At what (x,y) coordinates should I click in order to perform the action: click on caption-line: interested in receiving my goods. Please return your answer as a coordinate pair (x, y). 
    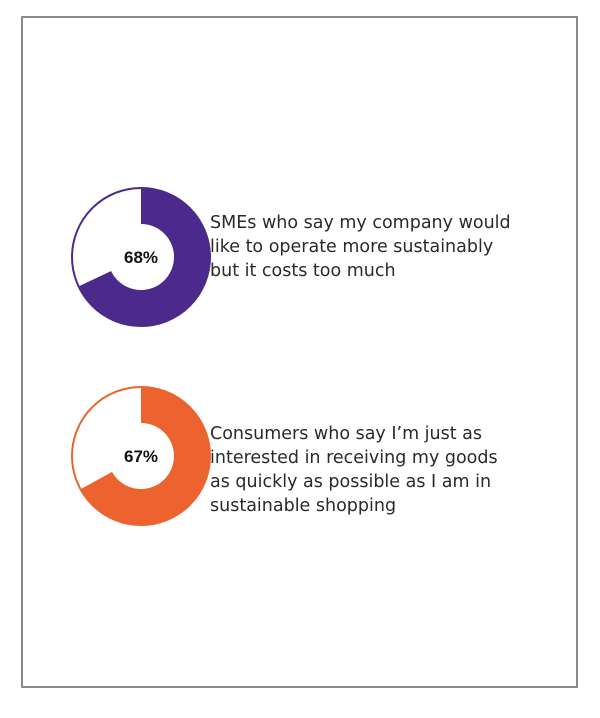
    Looking at the image, I should click on (354, 458).